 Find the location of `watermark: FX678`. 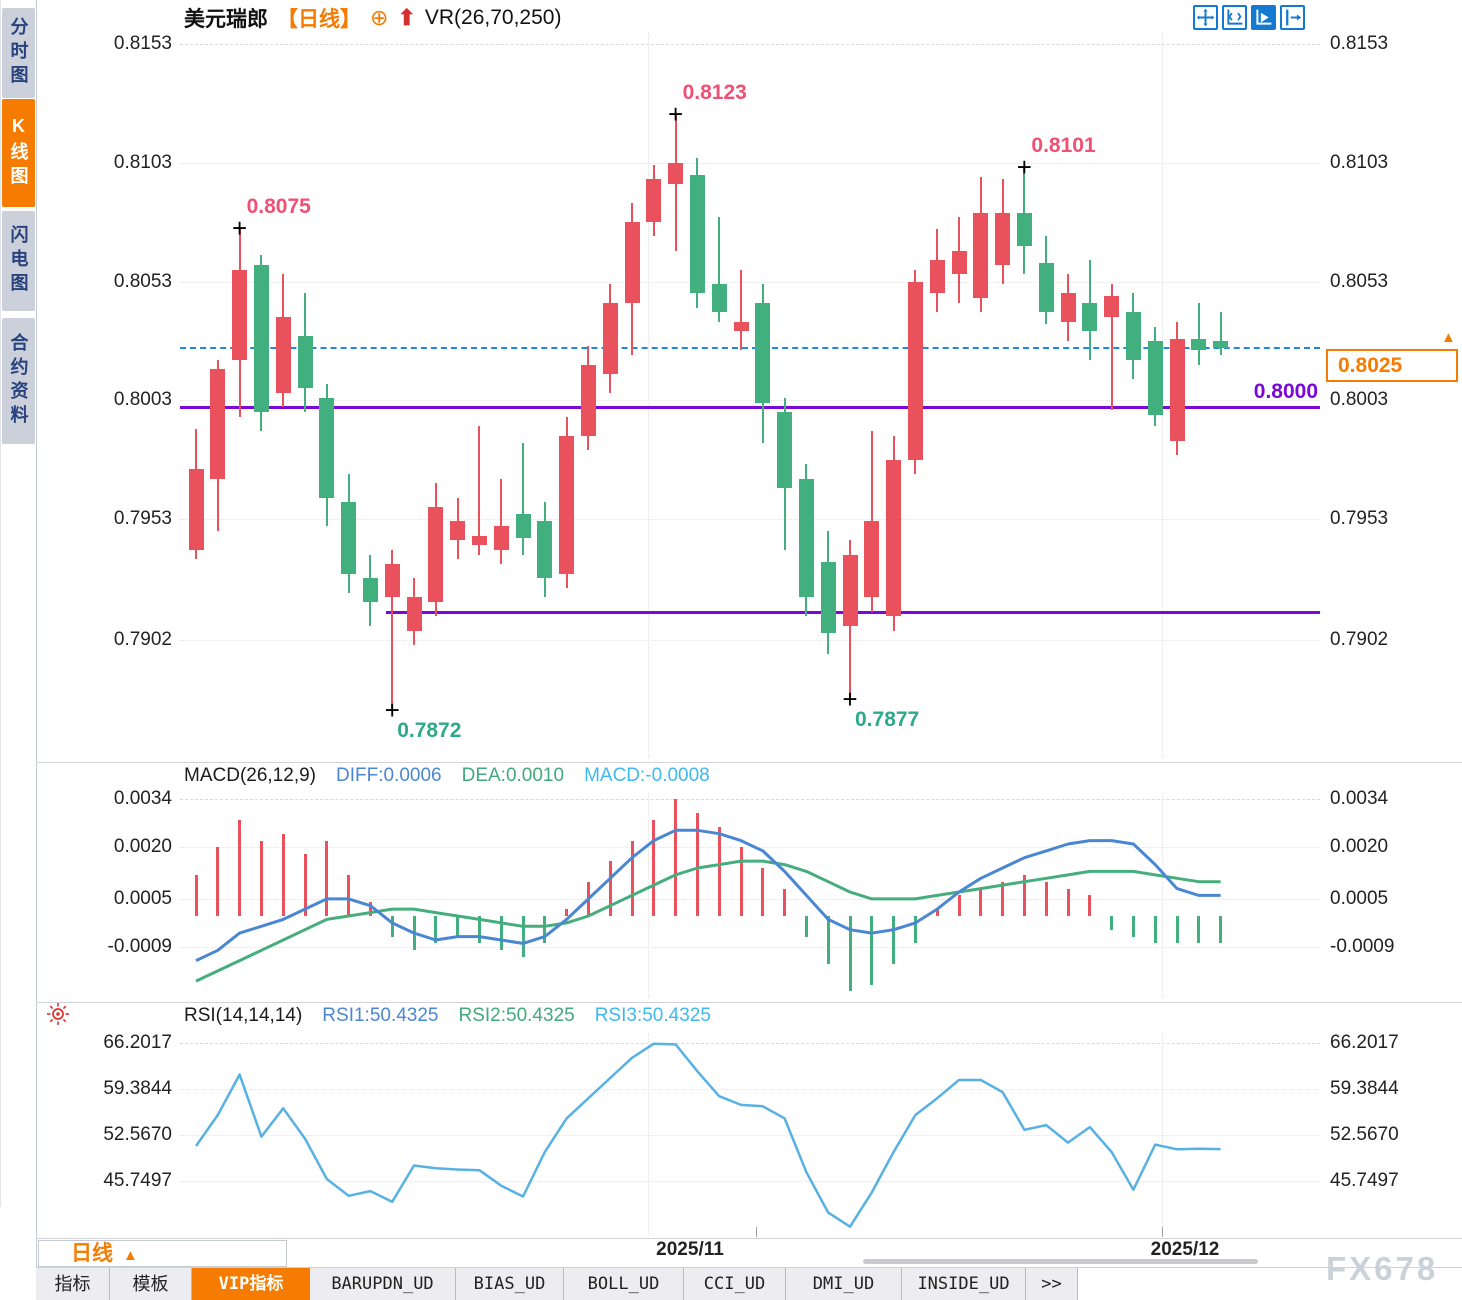

watermark: FX678 is located at coordinates (1382, 1268).